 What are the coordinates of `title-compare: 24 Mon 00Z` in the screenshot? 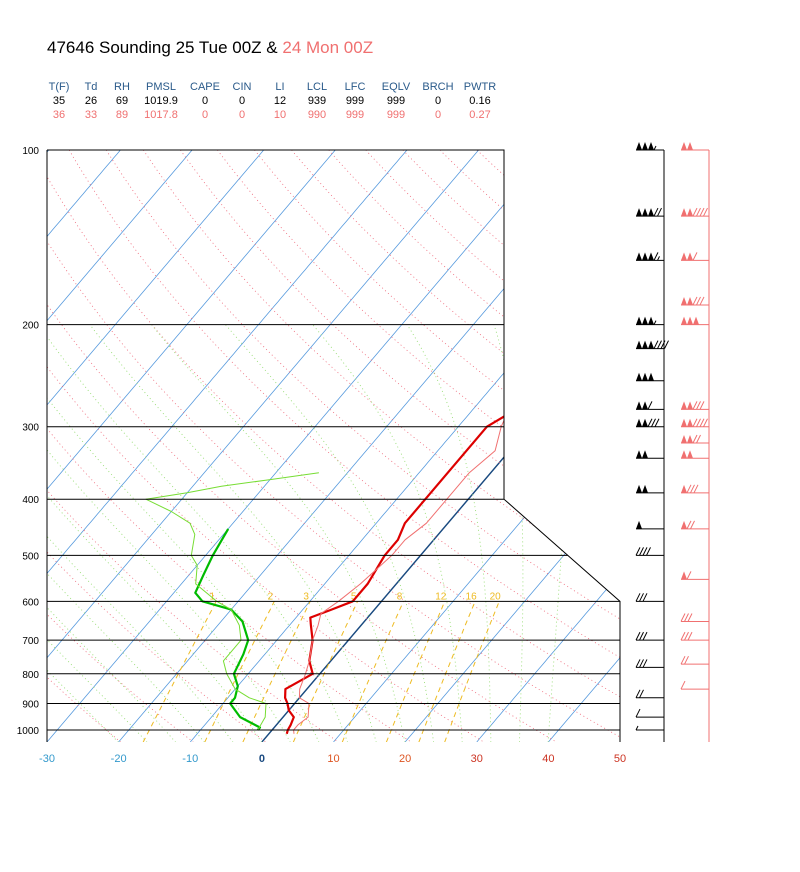 It's located at (328, 47).